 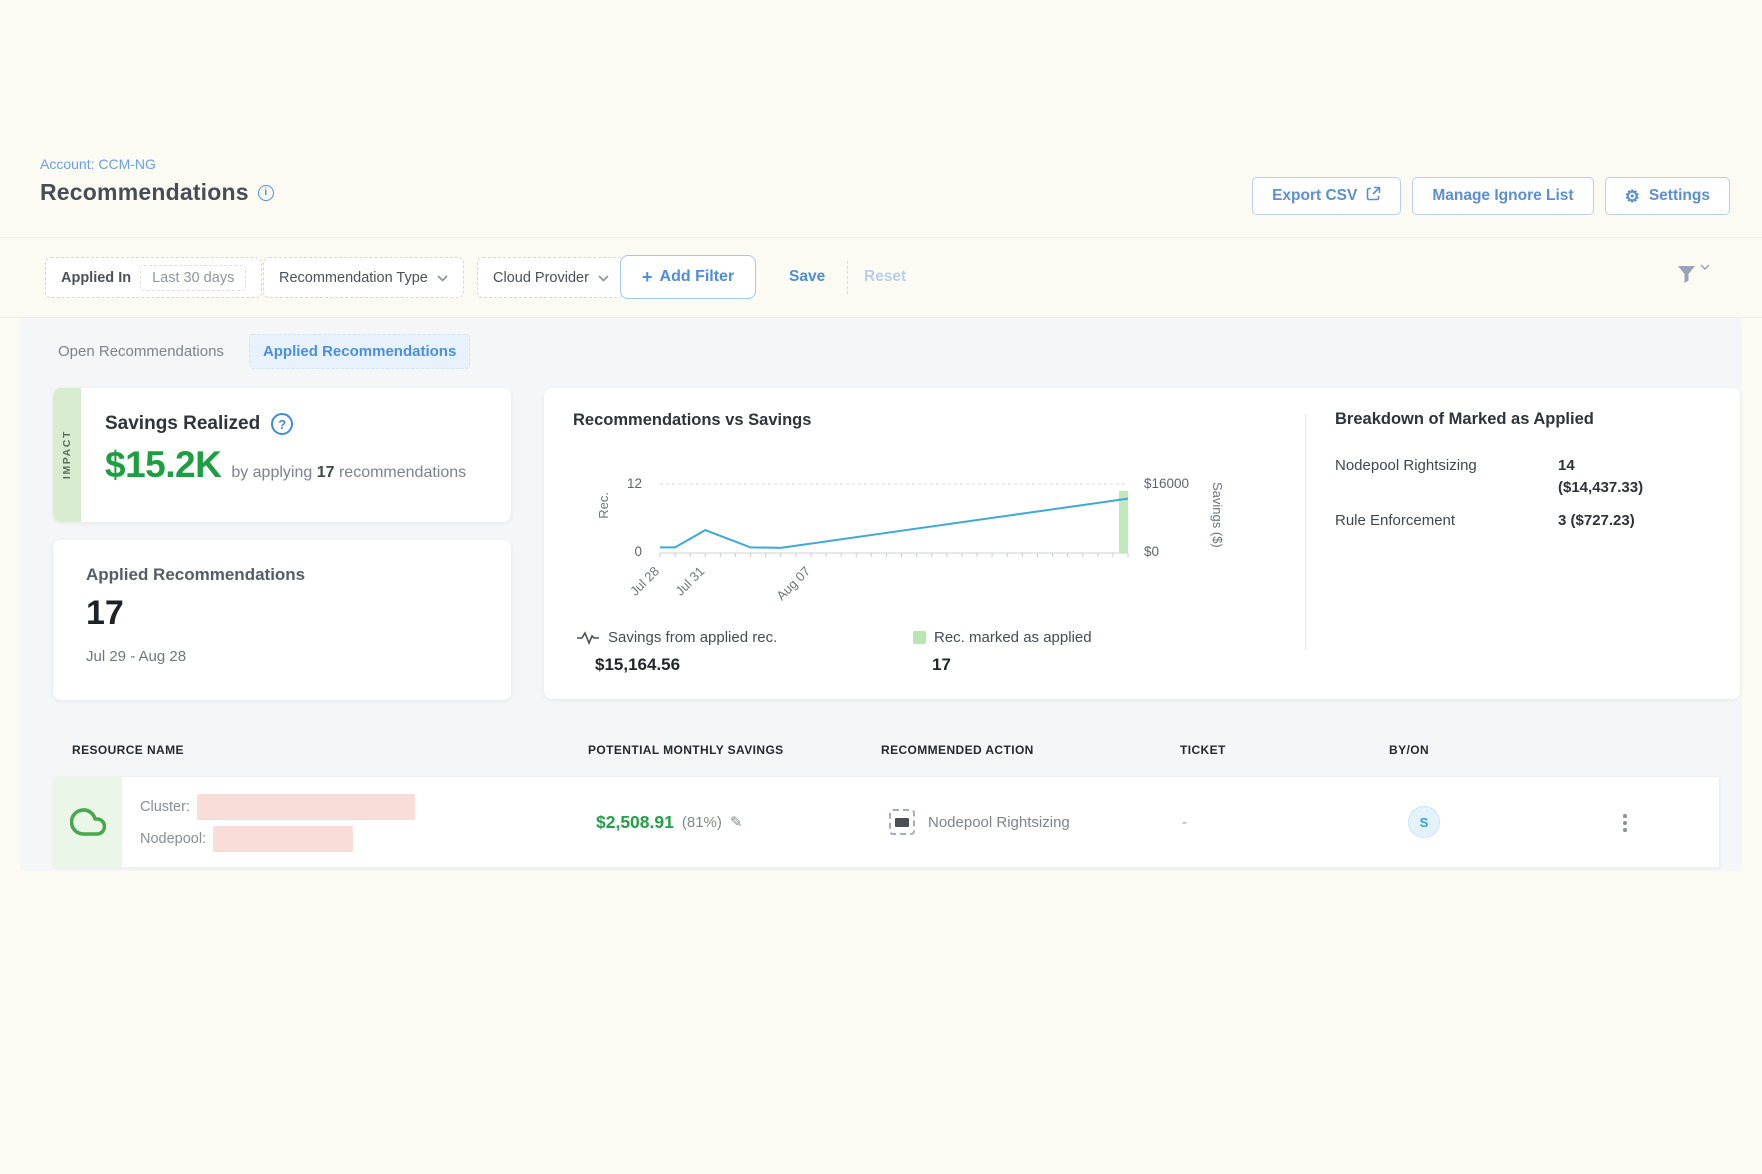 I want to click on header-actions: Export CSV Manage Ignore List ⚙ Settings, so click(x=1491, y=196).